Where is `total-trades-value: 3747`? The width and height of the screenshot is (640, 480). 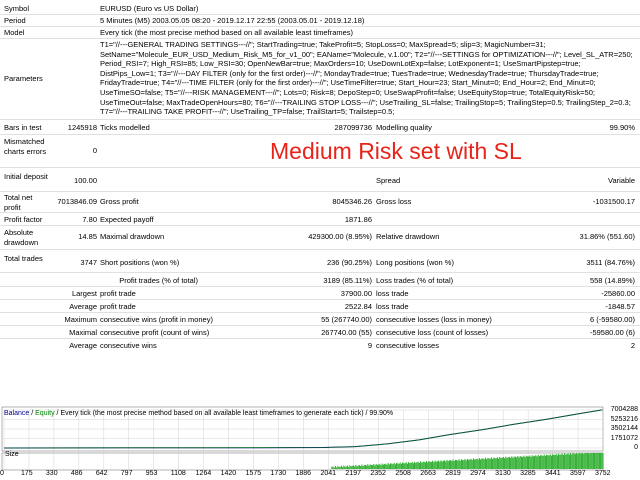
total-trades-value: 3747 is located at coordinates (88, 262).